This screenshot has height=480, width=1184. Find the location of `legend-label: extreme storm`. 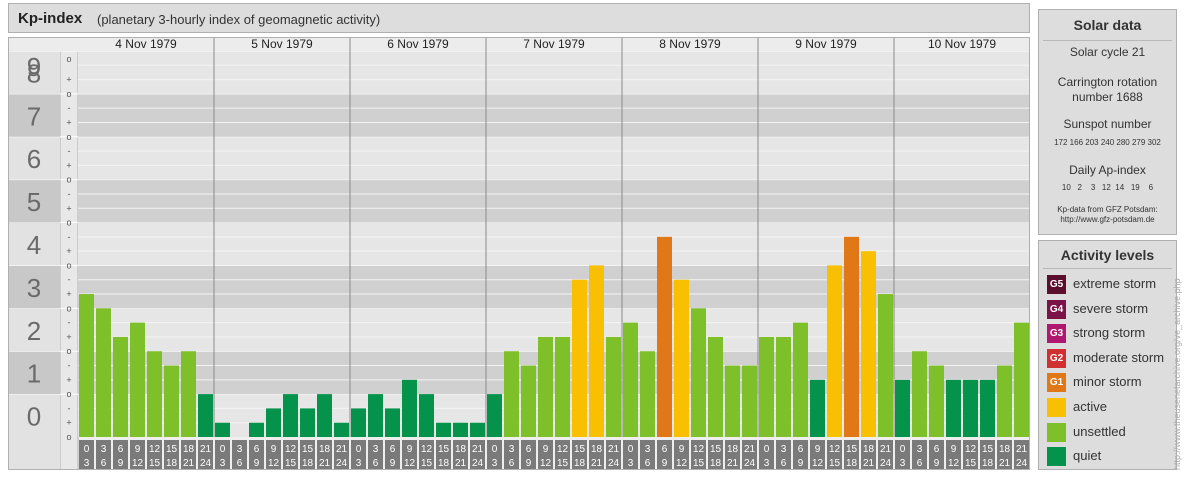

legend-label: extreme storm is located at coordinates (1115, 283).